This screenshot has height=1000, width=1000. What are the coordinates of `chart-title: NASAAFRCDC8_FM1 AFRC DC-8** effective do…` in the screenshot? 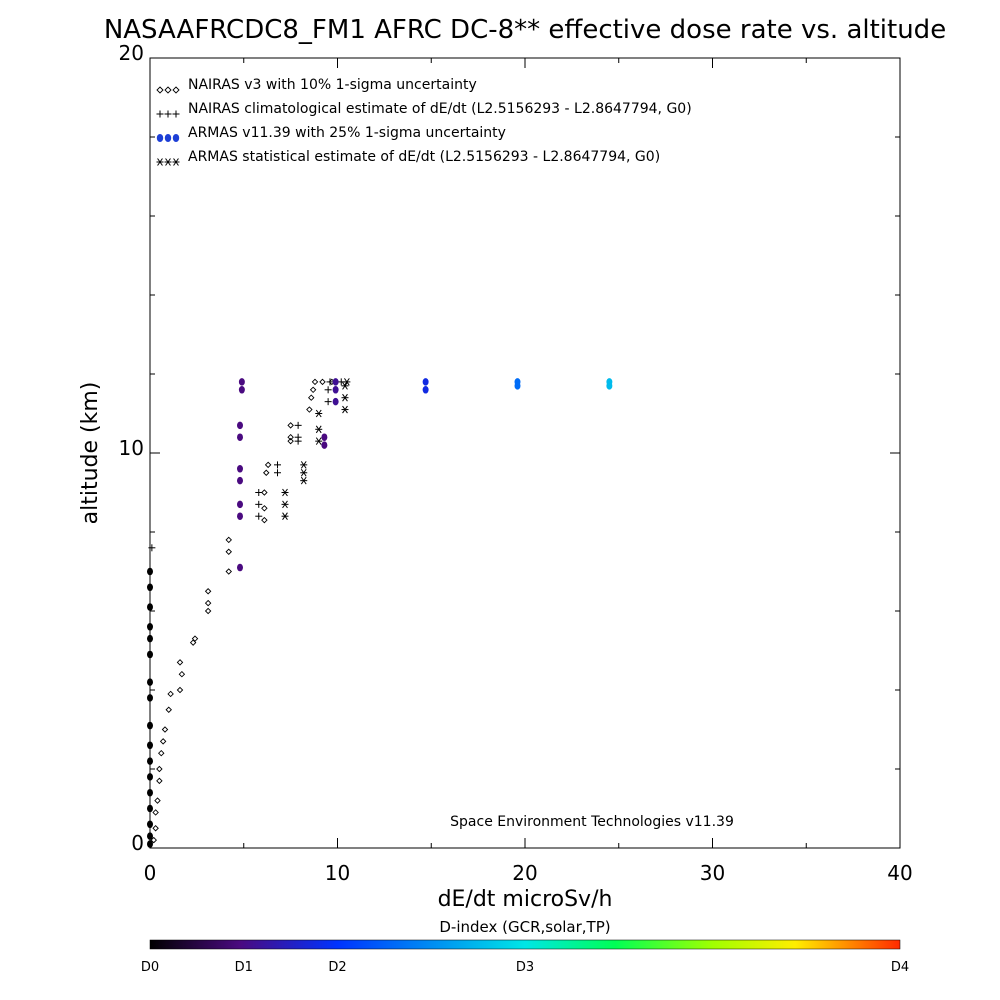 It's located at (525, 30).